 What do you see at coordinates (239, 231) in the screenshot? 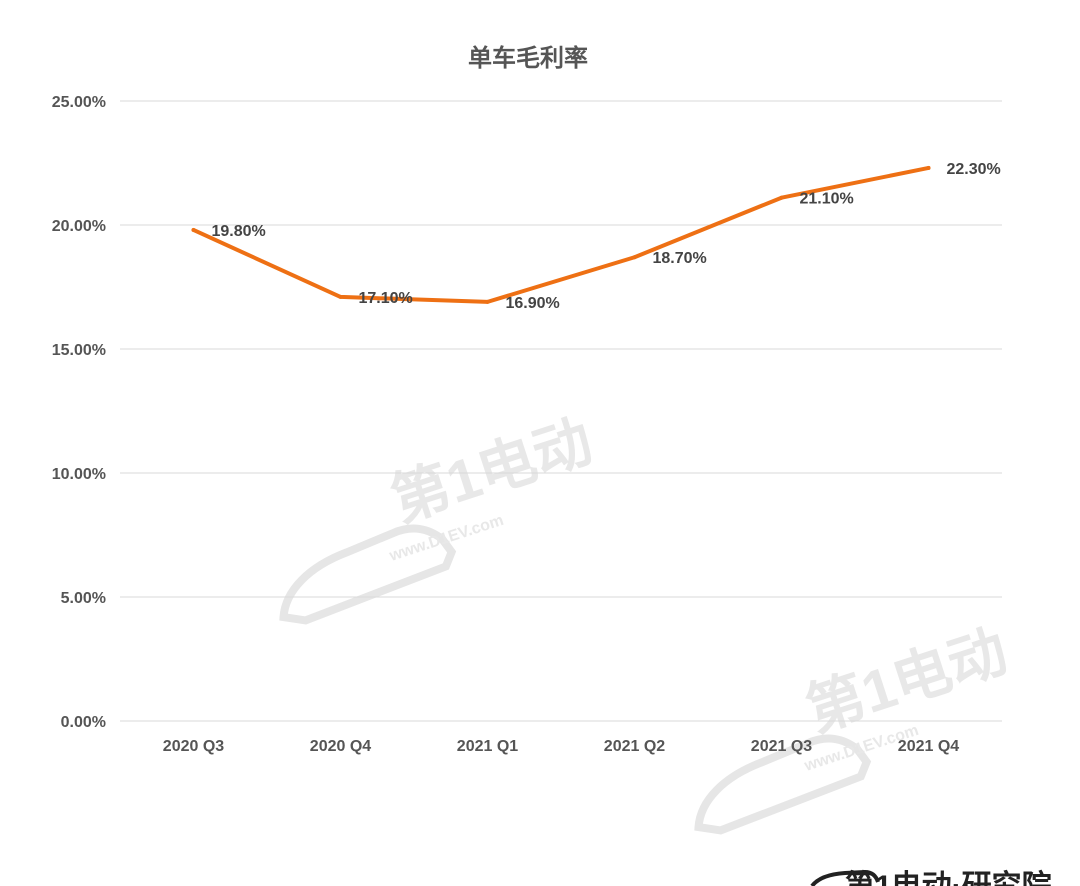
I see `data-label: 19.80%` at bounding box center [239, 231].